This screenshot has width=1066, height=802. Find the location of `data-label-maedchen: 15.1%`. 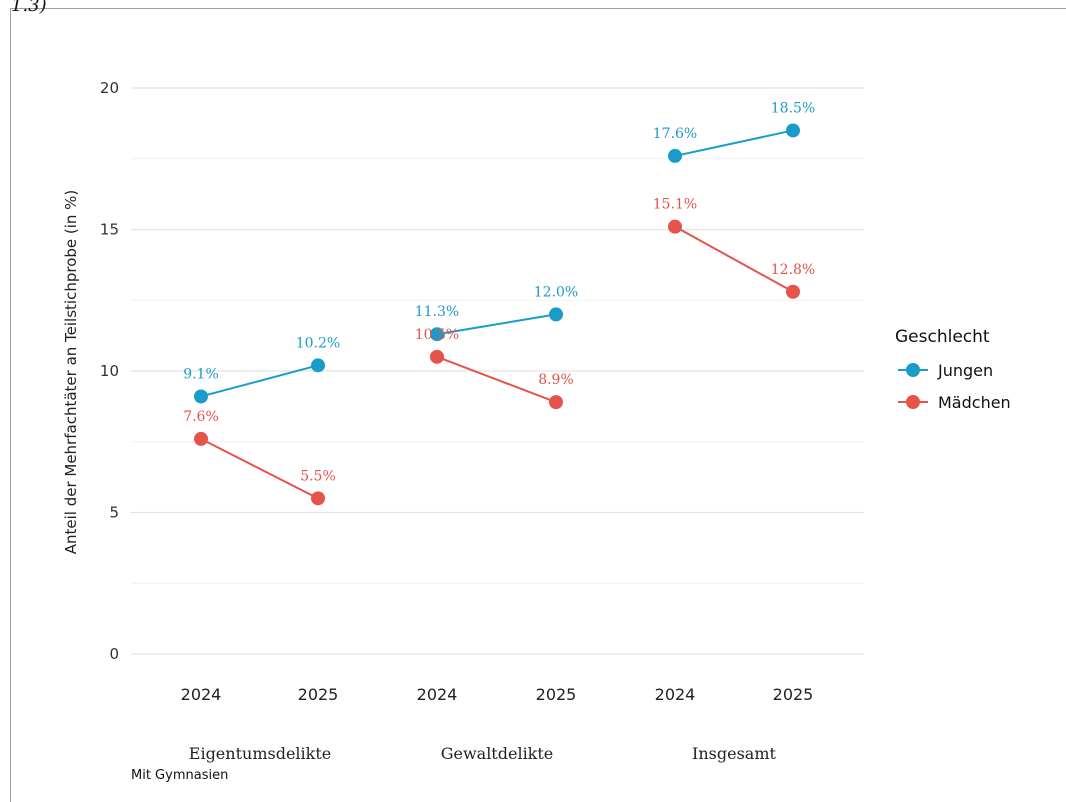

data-label-maedchen: 15.1% is located at coordinates (675, 205).